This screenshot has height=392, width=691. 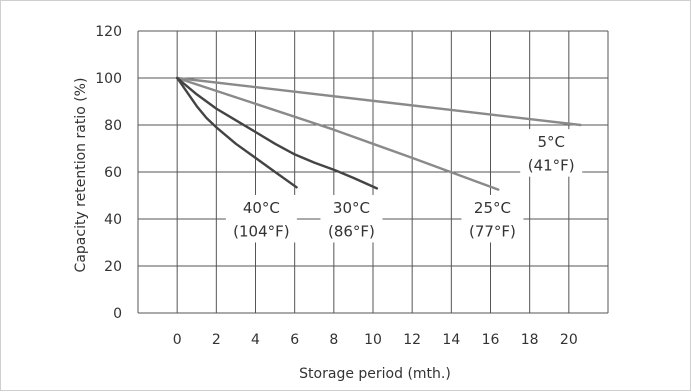 What do you see at coordinates (113, 220) in the screenshot?
I see `y-tick-label: 40` at bounding box center [113, 220].